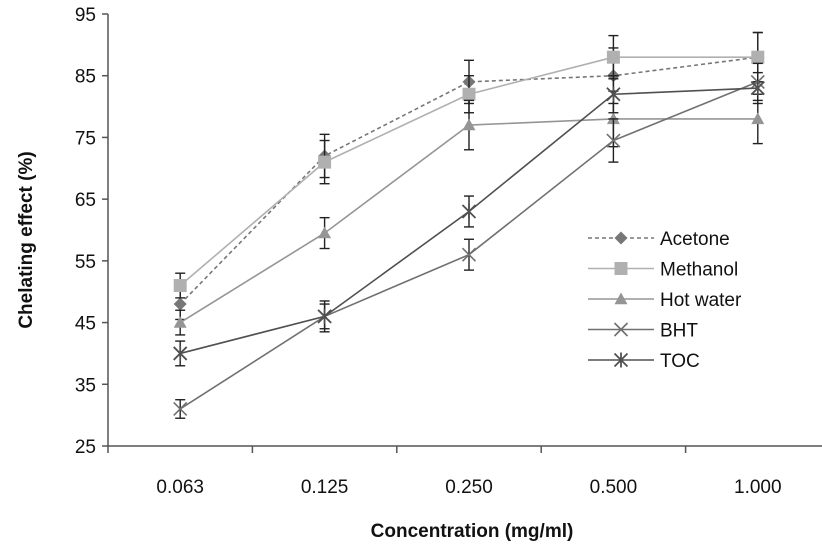 This screenshot has height=546, width=822. I want to click on y-tick-label: 85, so click(85, 77).